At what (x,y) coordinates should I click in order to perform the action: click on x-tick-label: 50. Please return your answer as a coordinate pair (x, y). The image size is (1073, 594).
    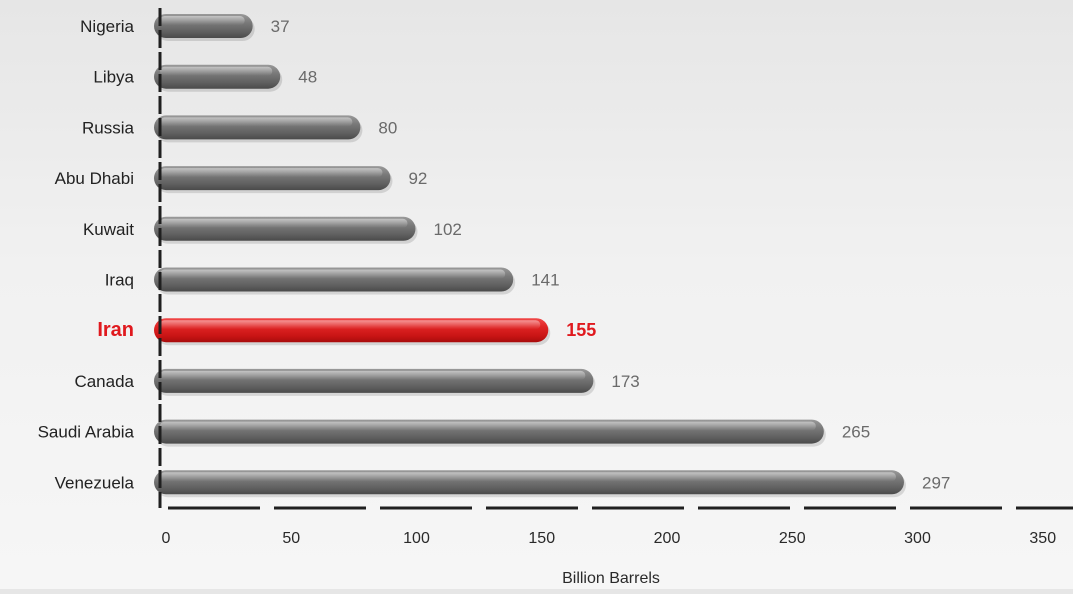
    Looking at the image, I should click on (291, 538).